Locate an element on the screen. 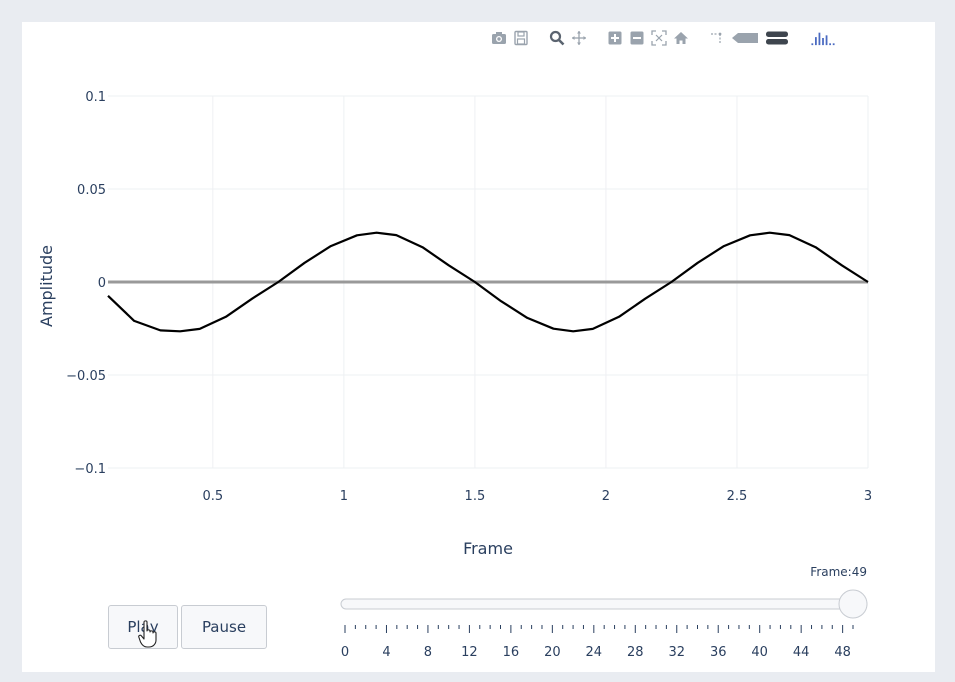 The width and height of the screenshot is (955, 682). x-axis: 0.5 1 1.5 2 2.5 3 is located at coordinates (537, 496).